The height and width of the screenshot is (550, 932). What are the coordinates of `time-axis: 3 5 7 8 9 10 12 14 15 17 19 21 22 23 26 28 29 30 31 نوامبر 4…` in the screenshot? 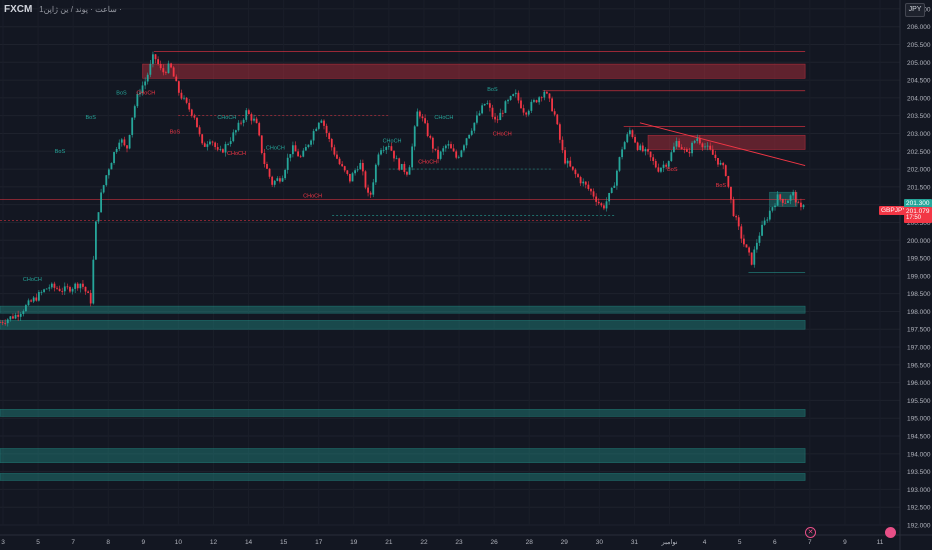 It's located at (442, 542).